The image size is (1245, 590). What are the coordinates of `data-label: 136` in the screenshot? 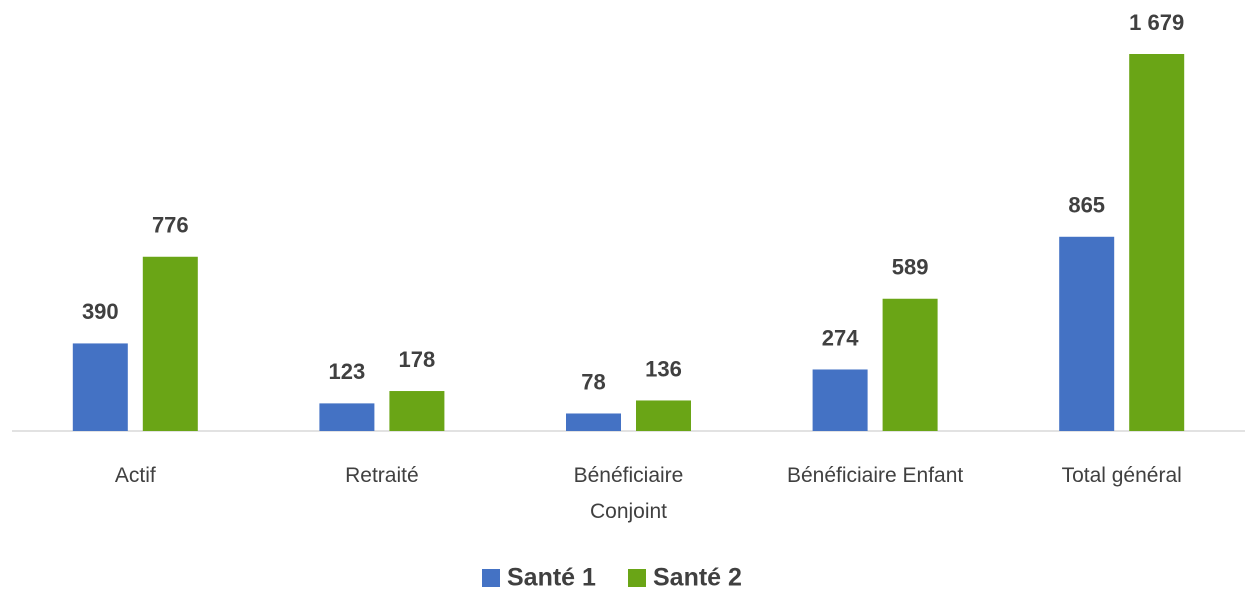 It's located at (663, 368).